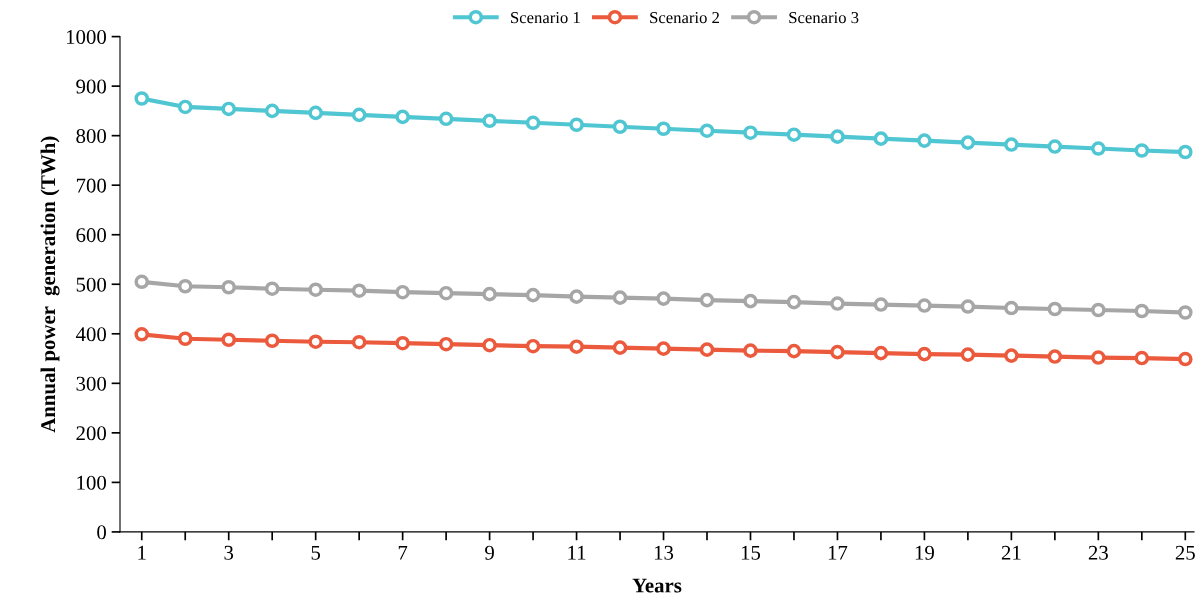  What do you see at coordinates (545, 18) in the screenshot?
I see `legend-label: Scenario 1` at bounding box center [545, 18].